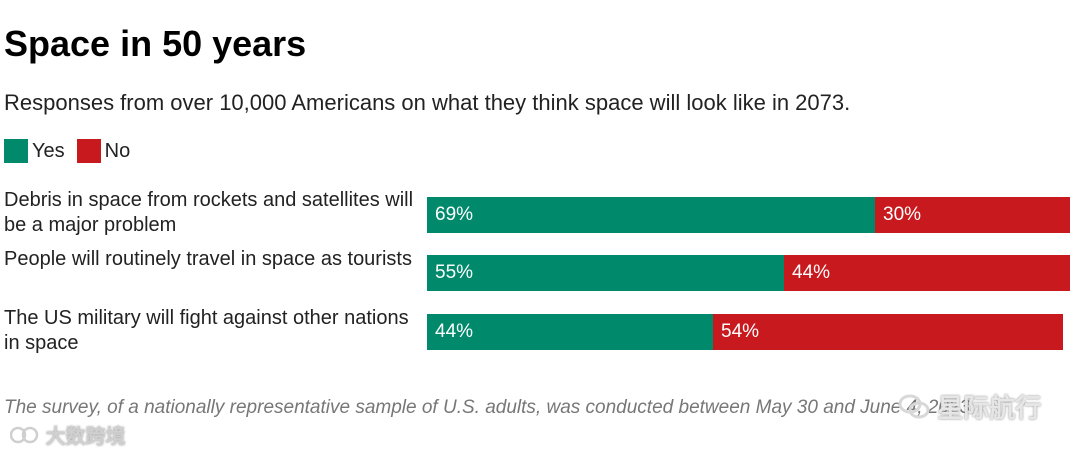  I want to click on watermark-left: 大数跨境, so click(67, 436).